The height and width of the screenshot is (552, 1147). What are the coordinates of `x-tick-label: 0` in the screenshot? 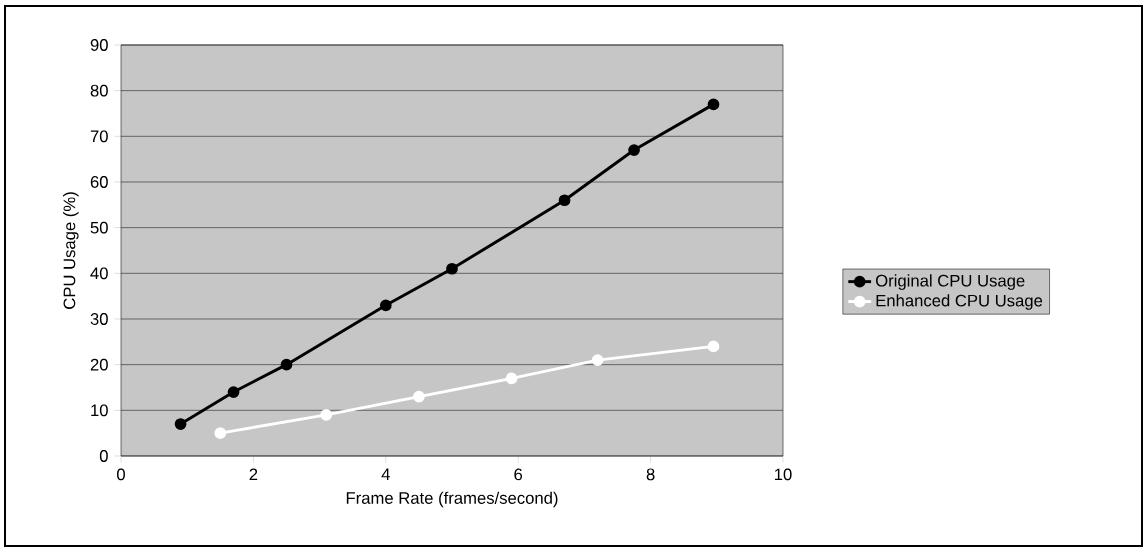 It's located at (121, 474).